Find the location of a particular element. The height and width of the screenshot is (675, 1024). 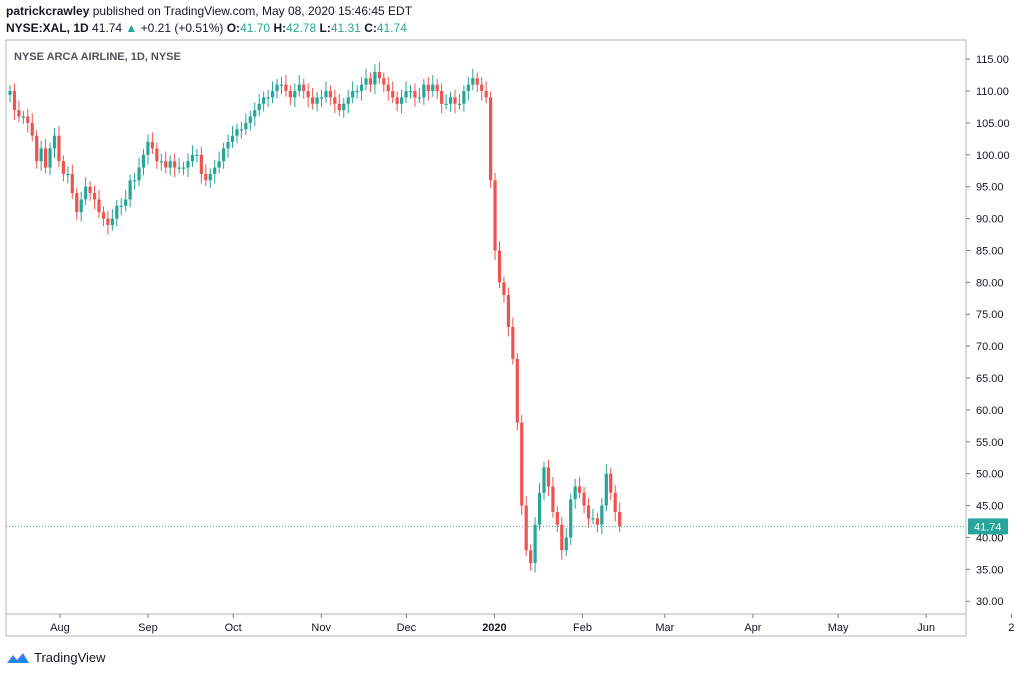

close-value: 41.74 is located at coordinates (391, 28).